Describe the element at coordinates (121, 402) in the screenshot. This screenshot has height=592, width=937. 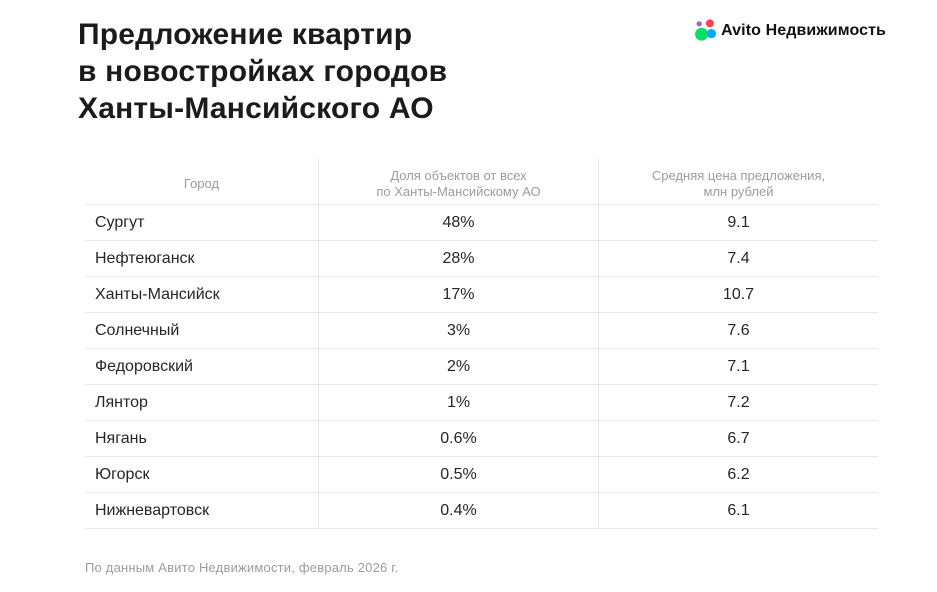
I see `city-cell: Лянтор` at that location.